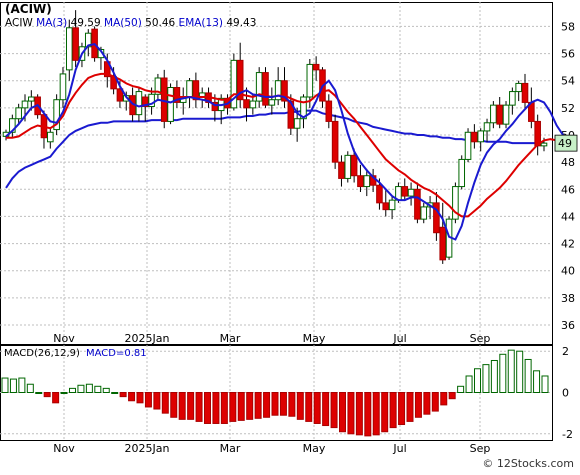  What do you see at coordinates (565, 143) in the screenshot?
I see `last-price-label: 49` at bounding box center [565, 143].